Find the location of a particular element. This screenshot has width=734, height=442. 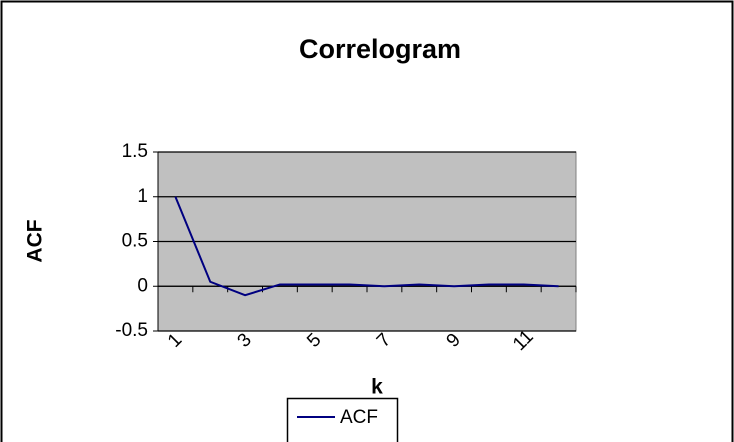

y-tick-label: 0.5 is located at coordinates (135, 241).